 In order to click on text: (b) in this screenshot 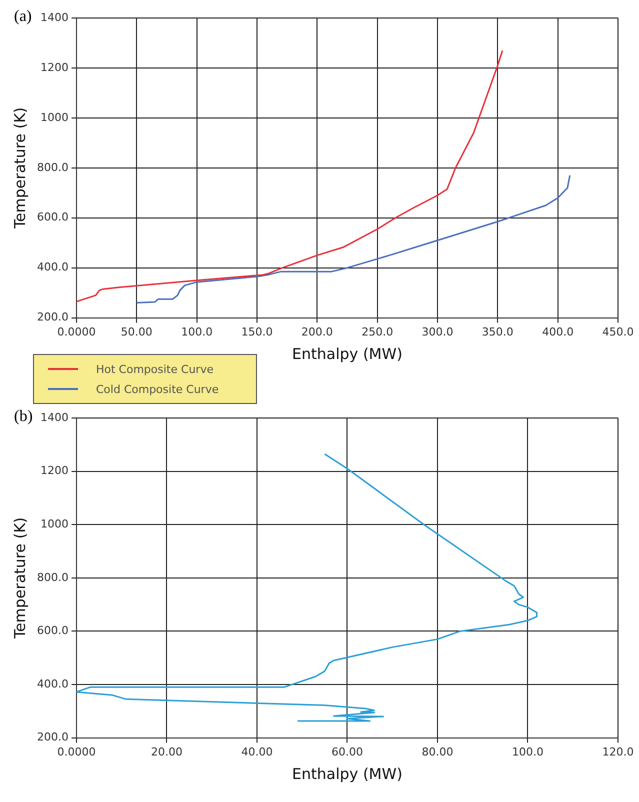, I will do `click(23, 417)`.